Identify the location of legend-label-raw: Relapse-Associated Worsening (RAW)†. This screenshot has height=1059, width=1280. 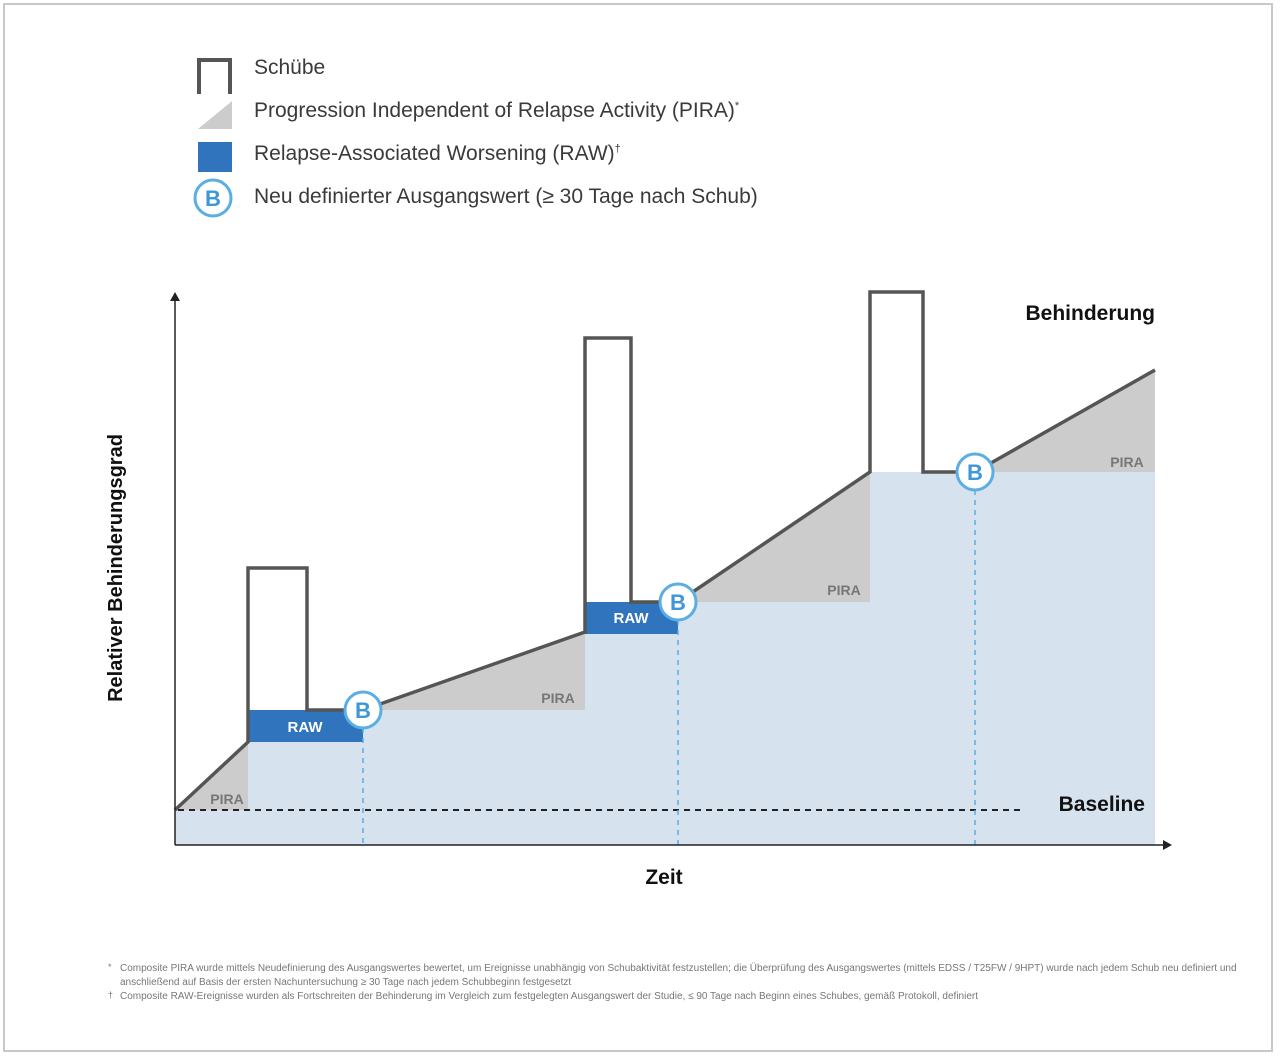
(437, 153).